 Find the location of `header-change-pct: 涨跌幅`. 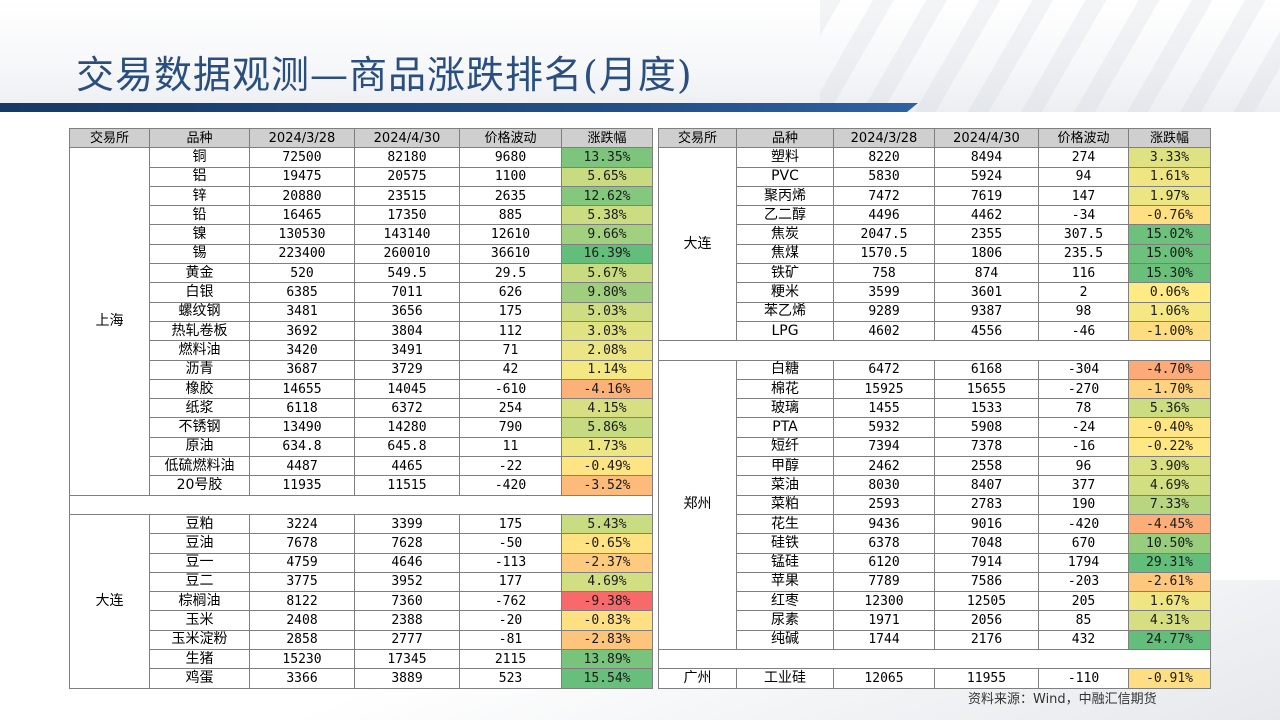

header-change-pct: 涨跌幅 is located at coordinates (607, 138).